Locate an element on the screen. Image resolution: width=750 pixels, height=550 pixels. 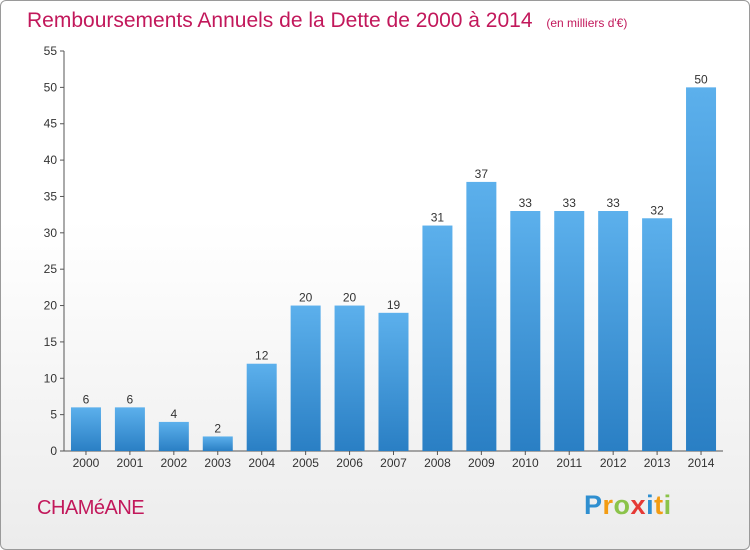
bar-value-label: 37 is located at coordinates (482, 174).